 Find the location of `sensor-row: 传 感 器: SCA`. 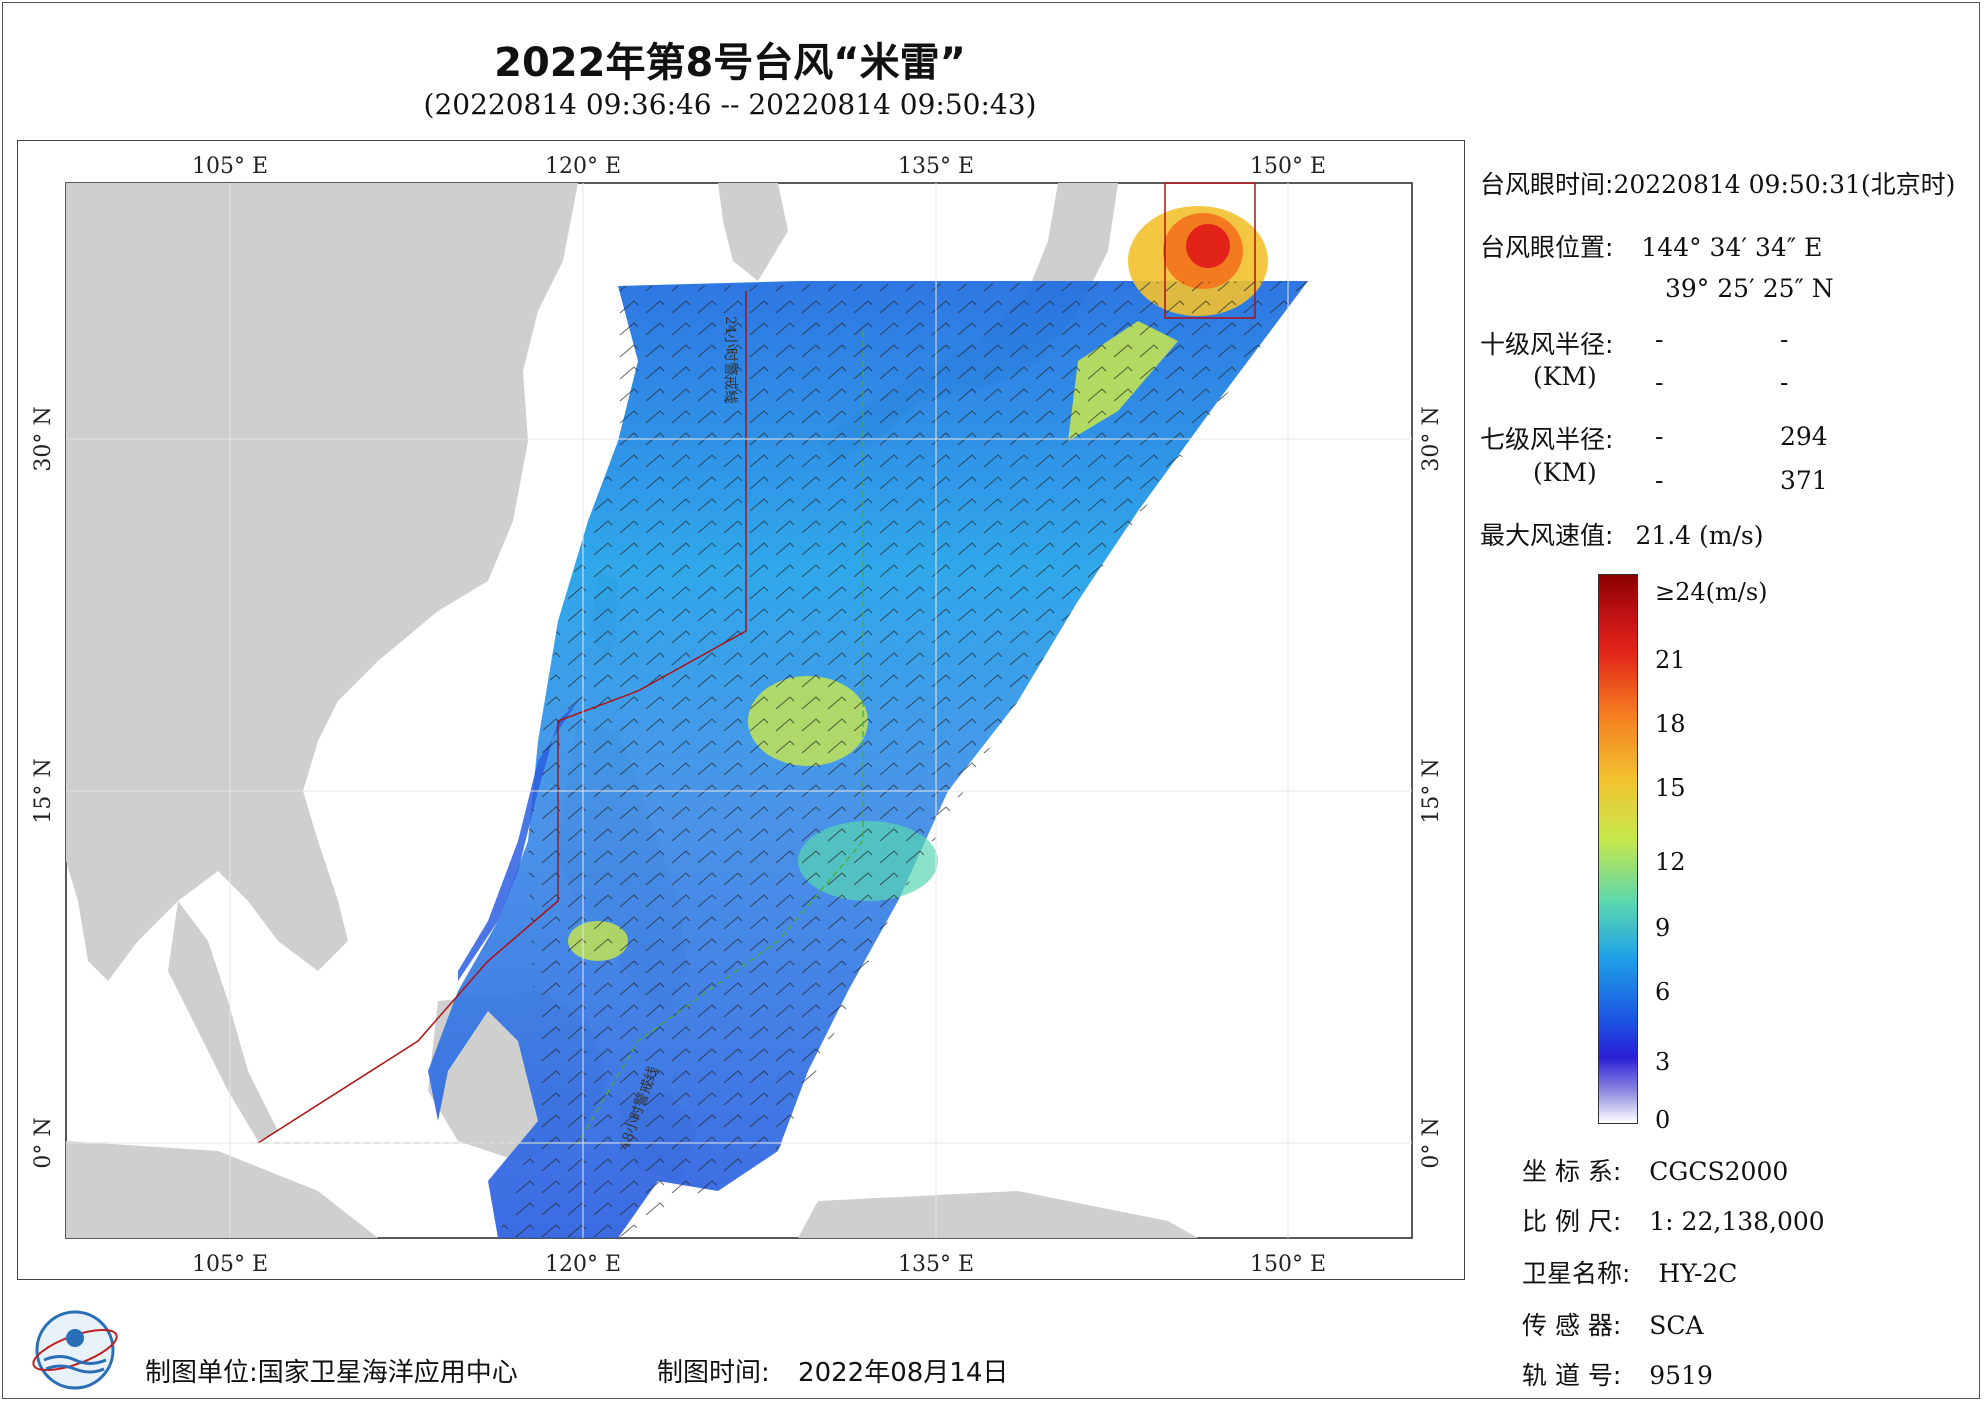

sensor-row: 传 感 器: SCA is located at coordinates (1613, 1324).